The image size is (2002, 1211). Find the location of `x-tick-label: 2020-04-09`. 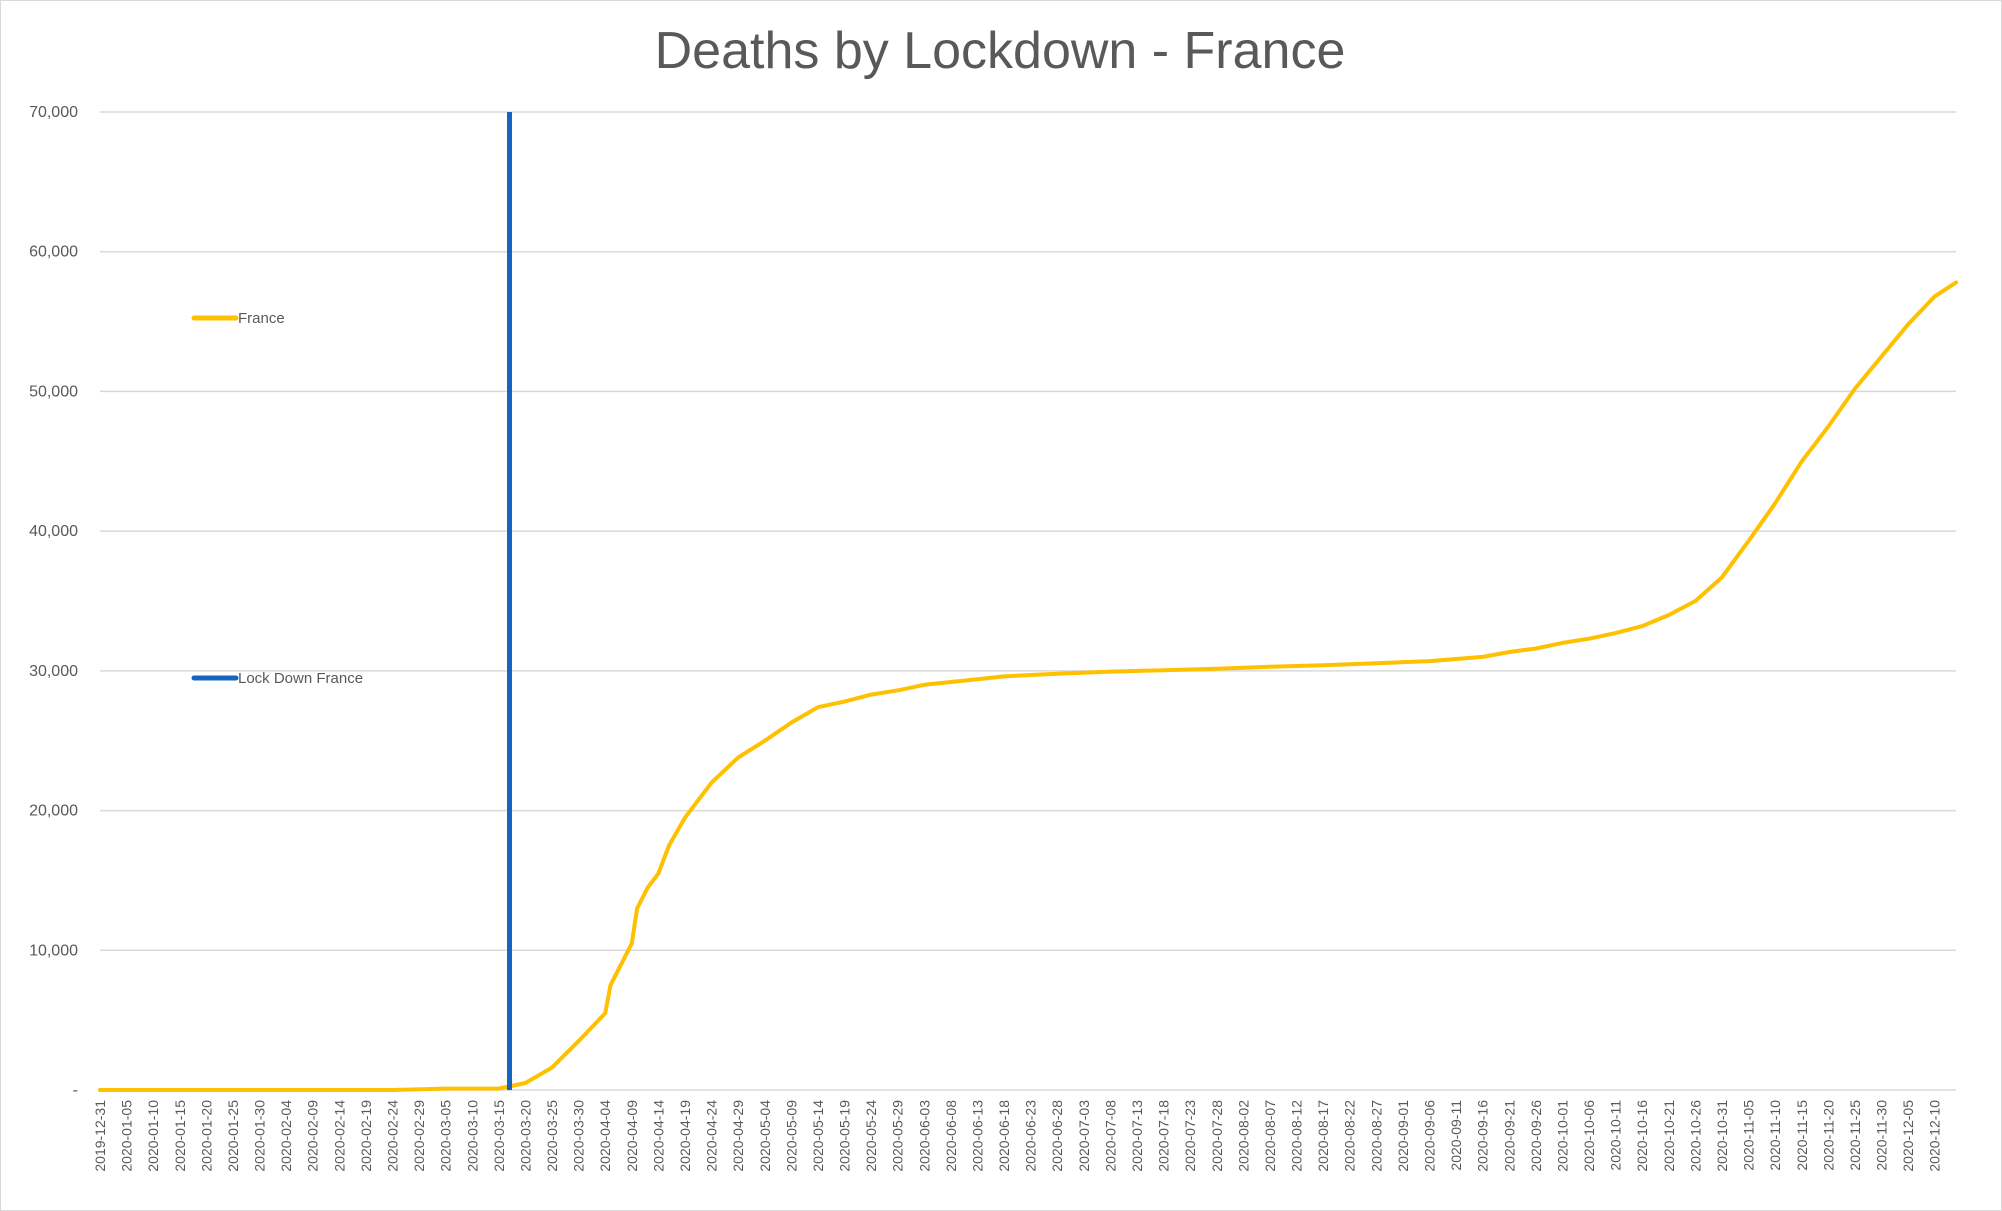

x-tick-label: 2020-04-09 is located at coordinates (632, 1136).